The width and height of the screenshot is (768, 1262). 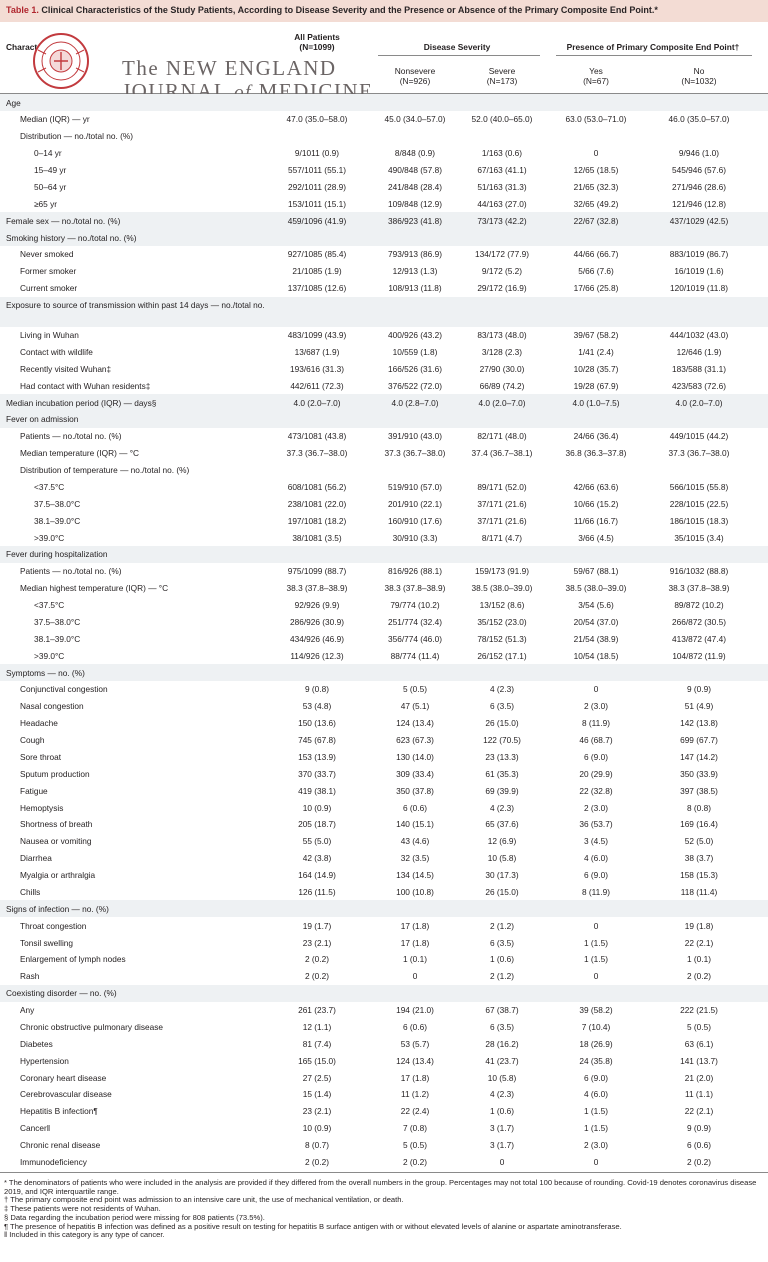 What do you see at coordinates (317, 453) in the screenshot?
I see `cell-all-patients: 37.3 (36.7–38.0)` at bounding box center [317, 453].